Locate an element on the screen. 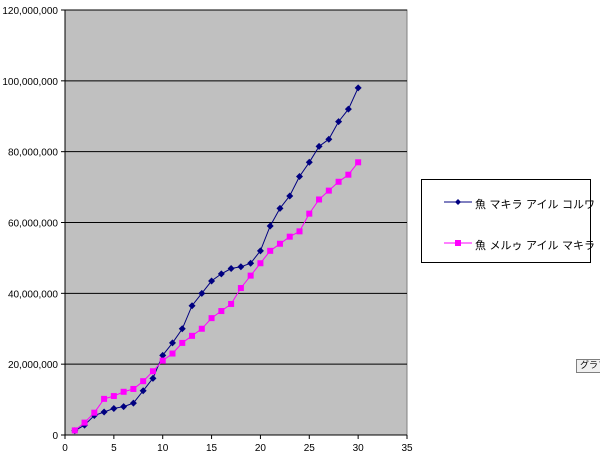  x-tick-label: 5 is located at coordinates (114, 448).